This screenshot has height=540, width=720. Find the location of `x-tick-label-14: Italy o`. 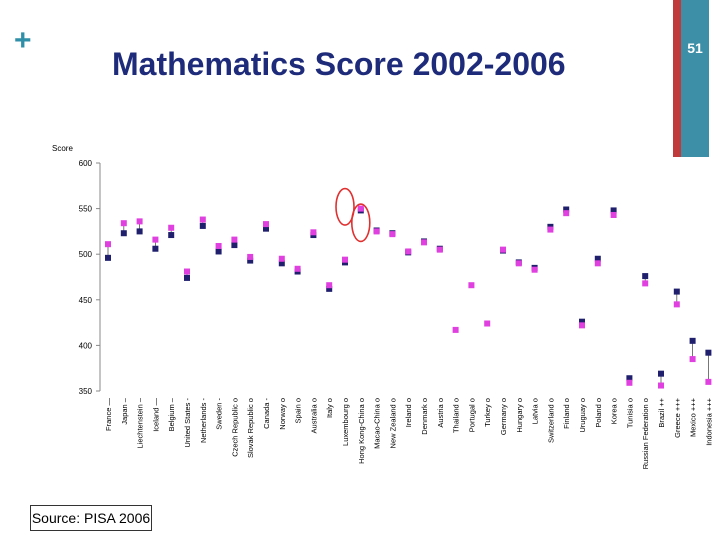

x-tick-label-14: Italy o is located at coordinates (329, 408).